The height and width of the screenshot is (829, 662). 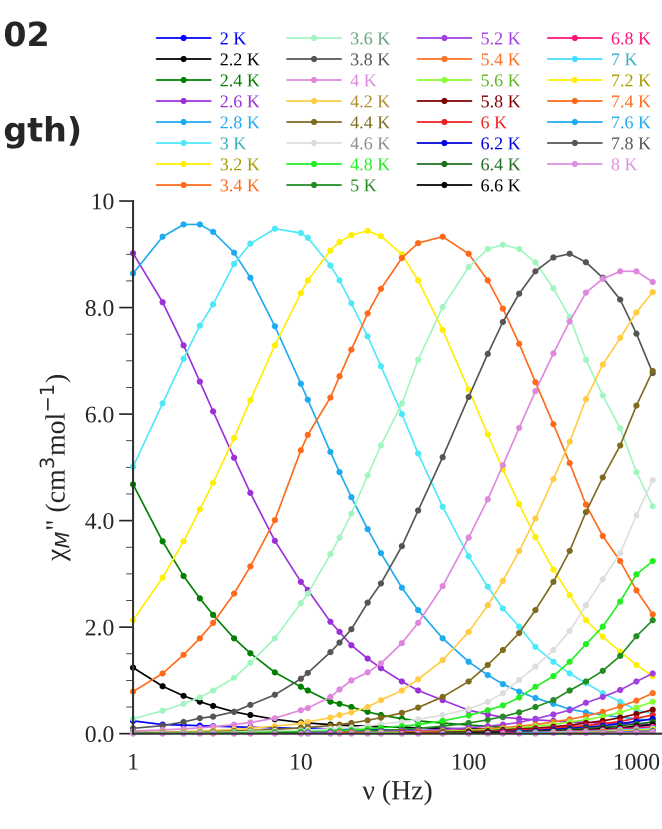 What do you see at coordinates (240, 59) in the screenshot?
I see `legend-label: 2.2 K` at bounding box center [240, 59].